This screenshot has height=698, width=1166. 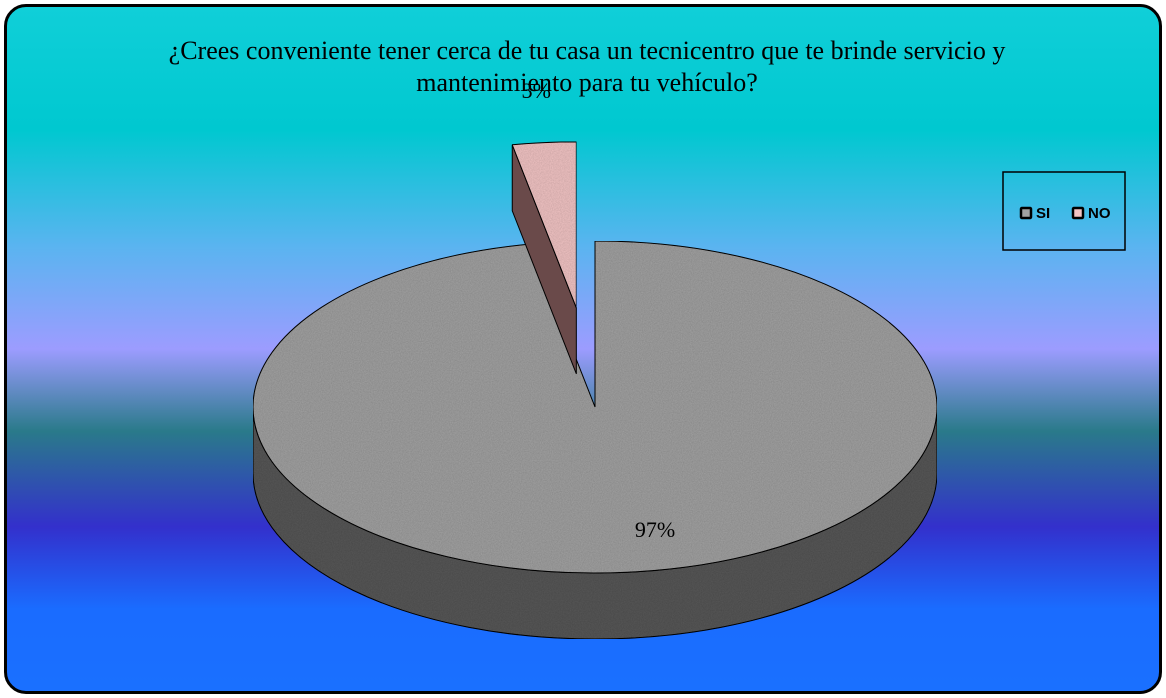 I want to click on pie-slice, so click(x=544, y=225).